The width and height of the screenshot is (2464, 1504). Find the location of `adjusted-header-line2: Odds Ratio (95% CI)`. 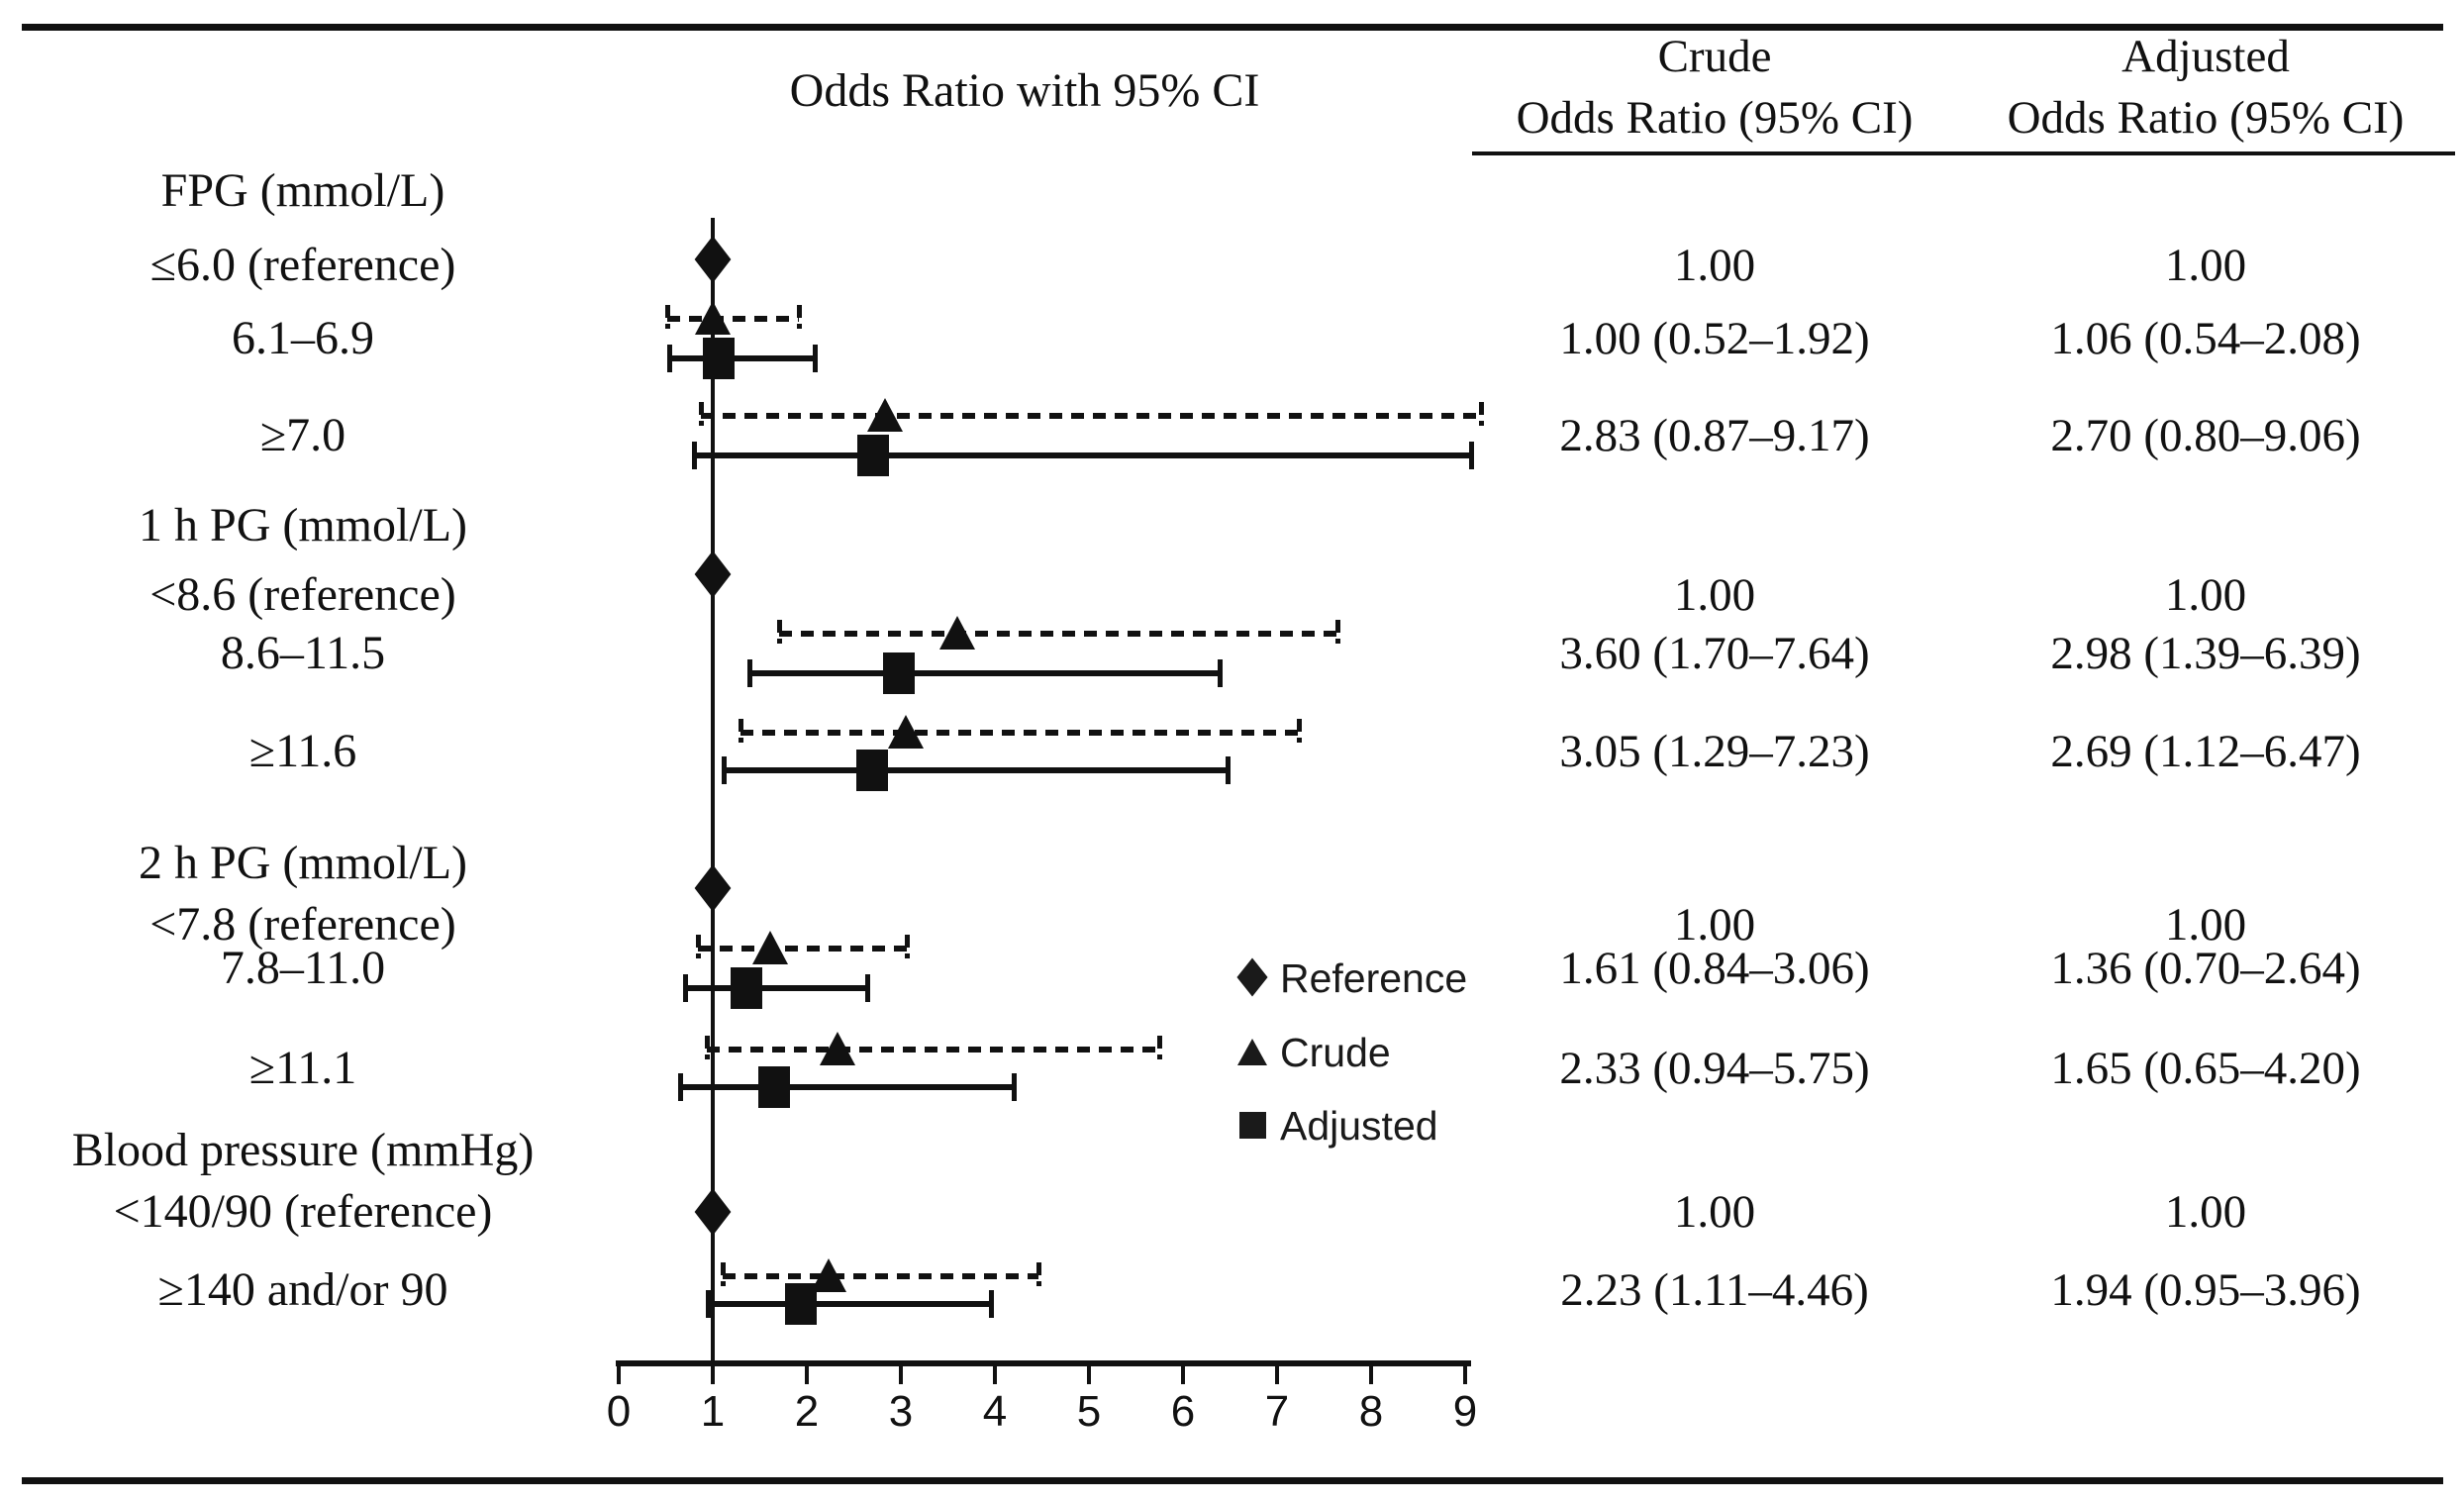

adjusted-header-line2: Odds Ratio (95% CI) is located at coordinates (2206, 118).